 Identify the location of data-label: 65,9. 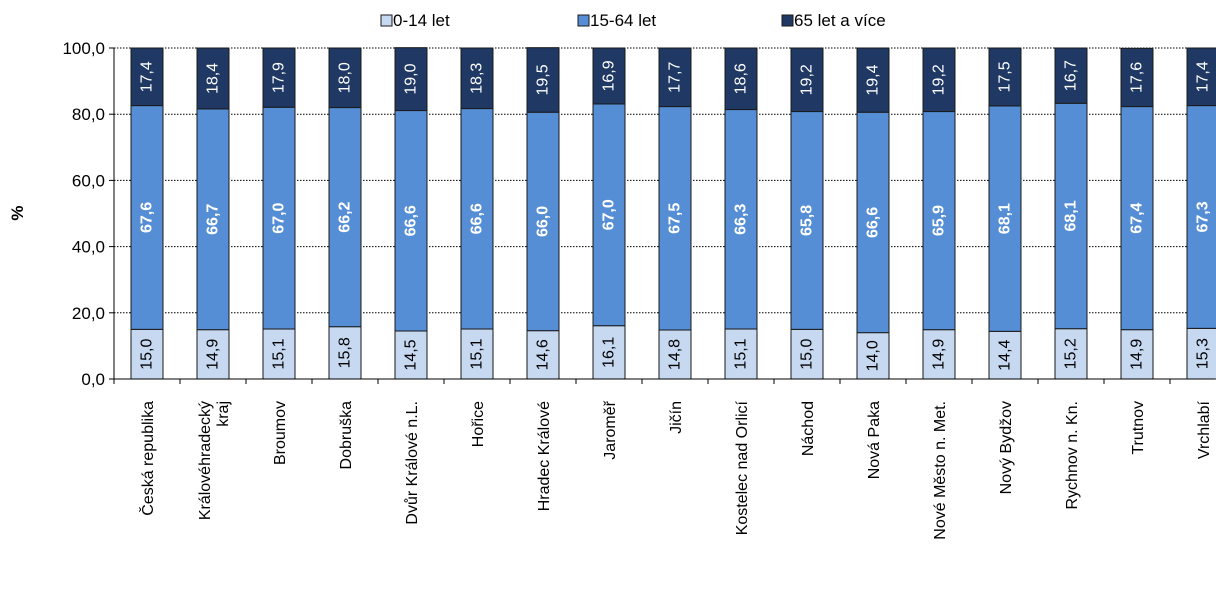
(939, 220).